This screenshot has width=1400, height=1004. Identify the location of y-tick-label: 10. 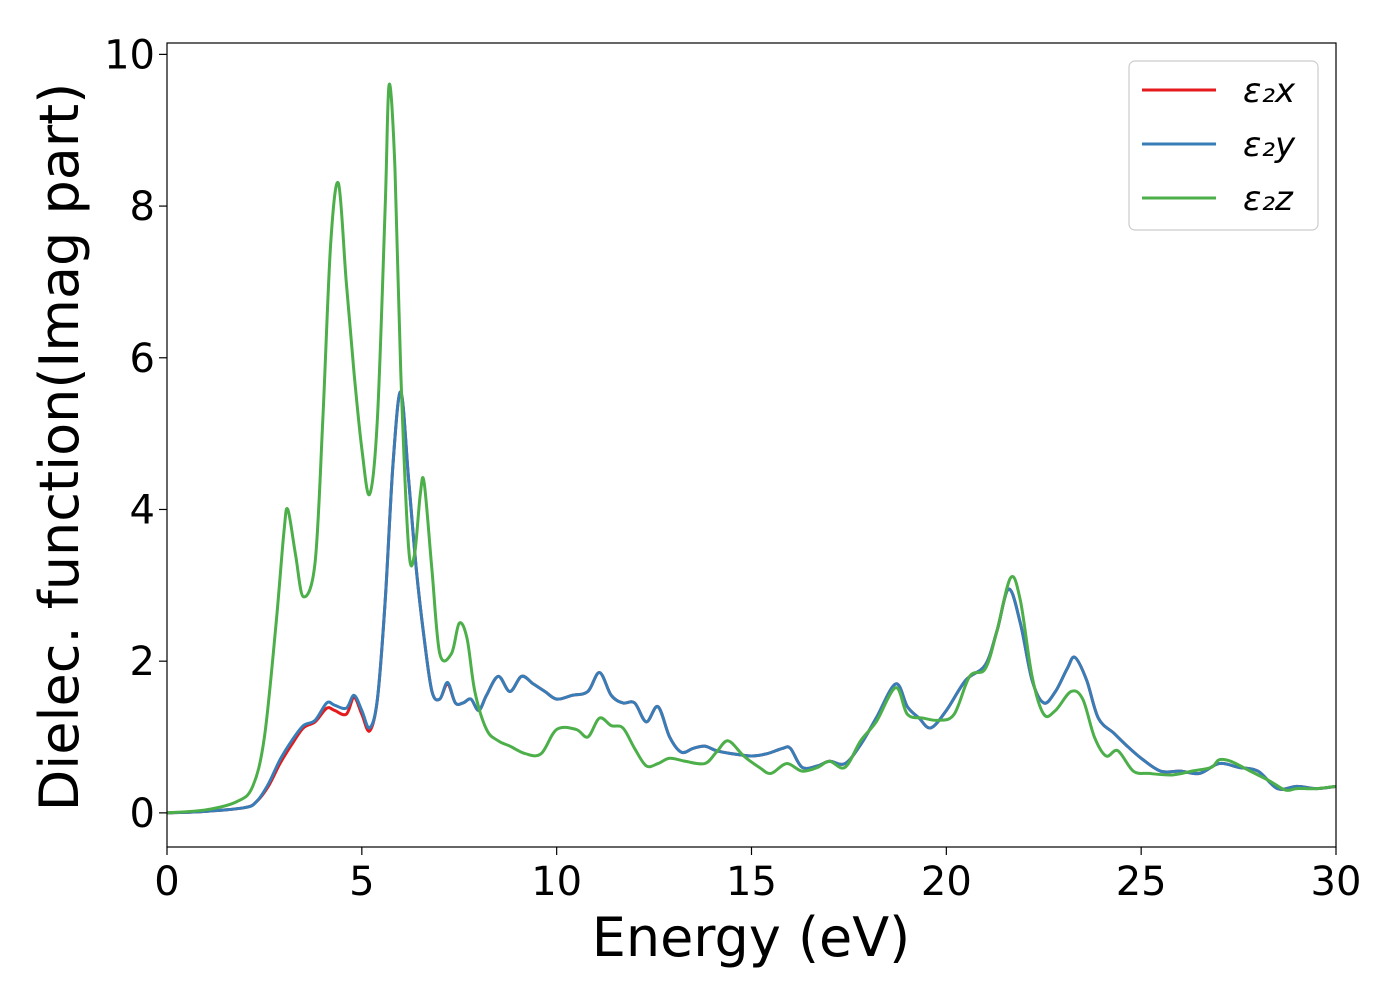
(129, 55).